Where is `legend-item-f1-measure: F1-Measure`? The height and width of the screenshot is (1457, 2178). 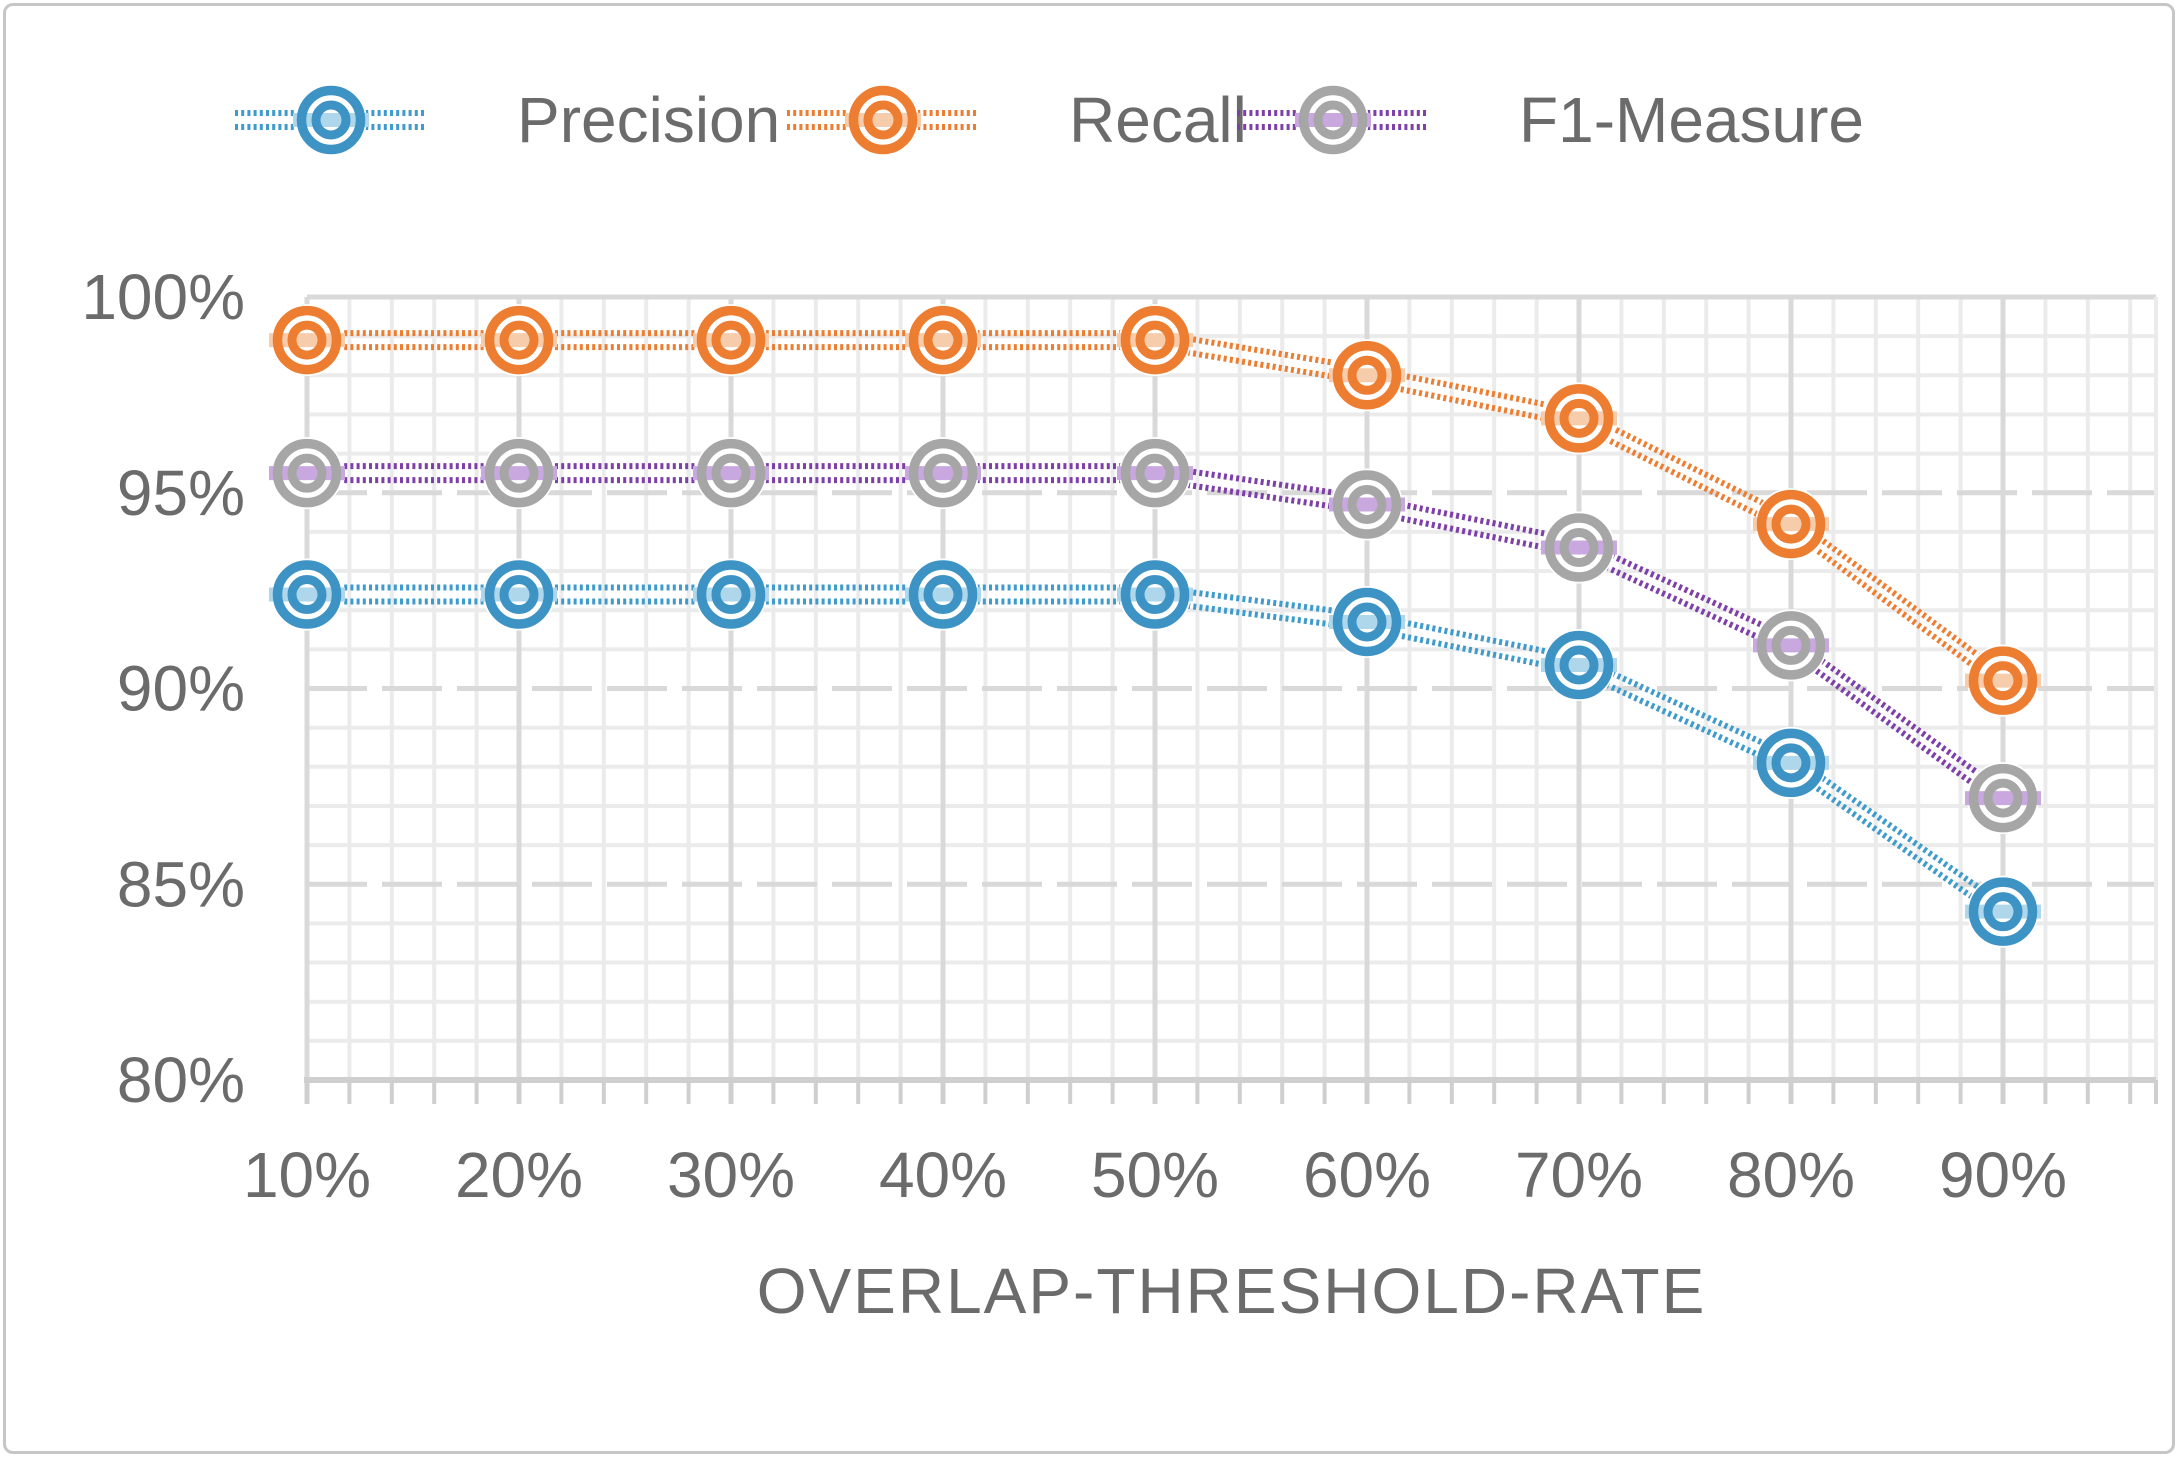 legend-item-f1-measure: F1-Measure is located at coordinates (1550, 120).